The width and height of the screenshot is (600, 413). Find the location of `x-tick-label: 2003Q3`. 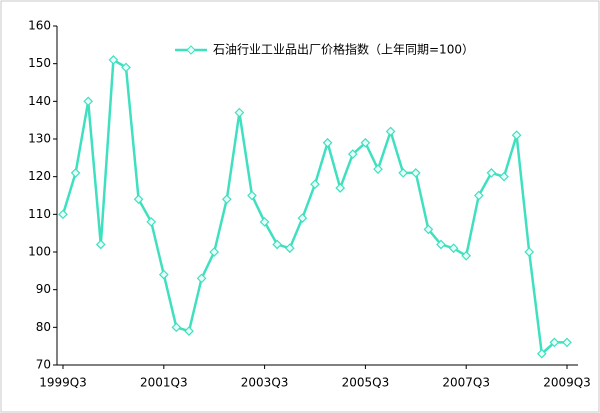

x-tick-label: 2003Q3 is located at coordinates (265, 383).